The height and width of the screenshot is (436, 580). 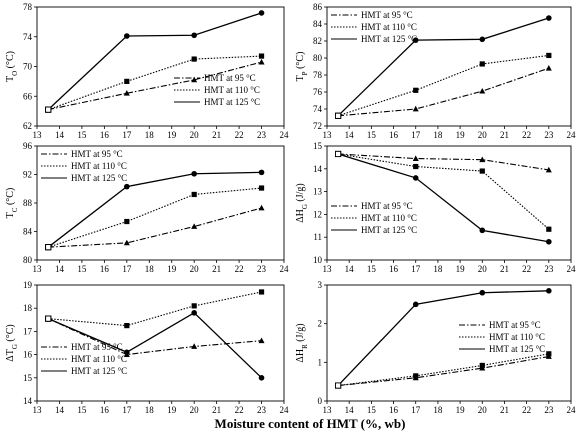 What do you see at coordinates (320, 362) in the screenshot?
I see `y-tick-label: 1` at bounding box center [320, 362].